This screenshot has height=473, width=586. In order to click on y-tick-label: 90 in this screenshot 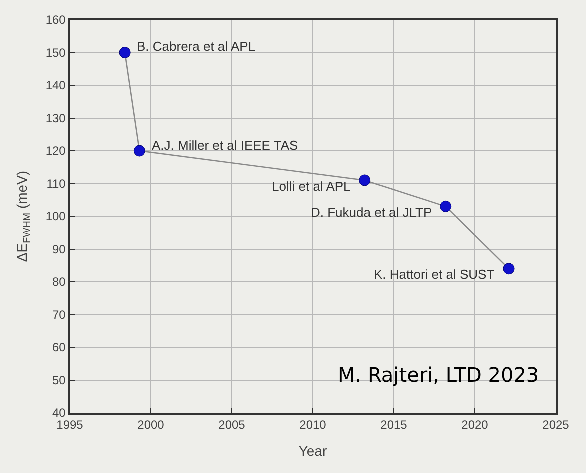, I will do `click(59, 249)`.